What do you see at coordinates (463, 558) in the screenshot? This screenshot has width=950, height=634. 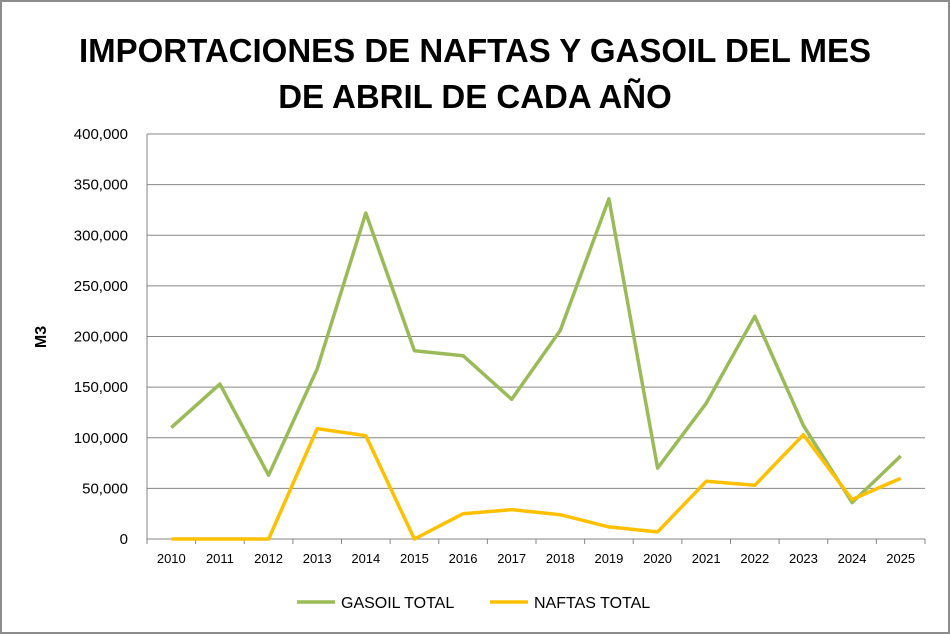 I see `x-tick-label: 2016` at bounding box center [463, 558].